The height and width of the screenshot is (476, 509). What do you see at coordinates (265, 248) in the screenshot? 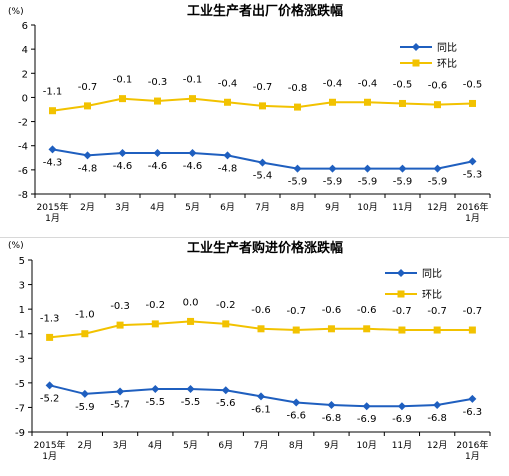
I see `chart-title: 工业生产者购进价格涨跌幅` at bounding box center [265, 248].